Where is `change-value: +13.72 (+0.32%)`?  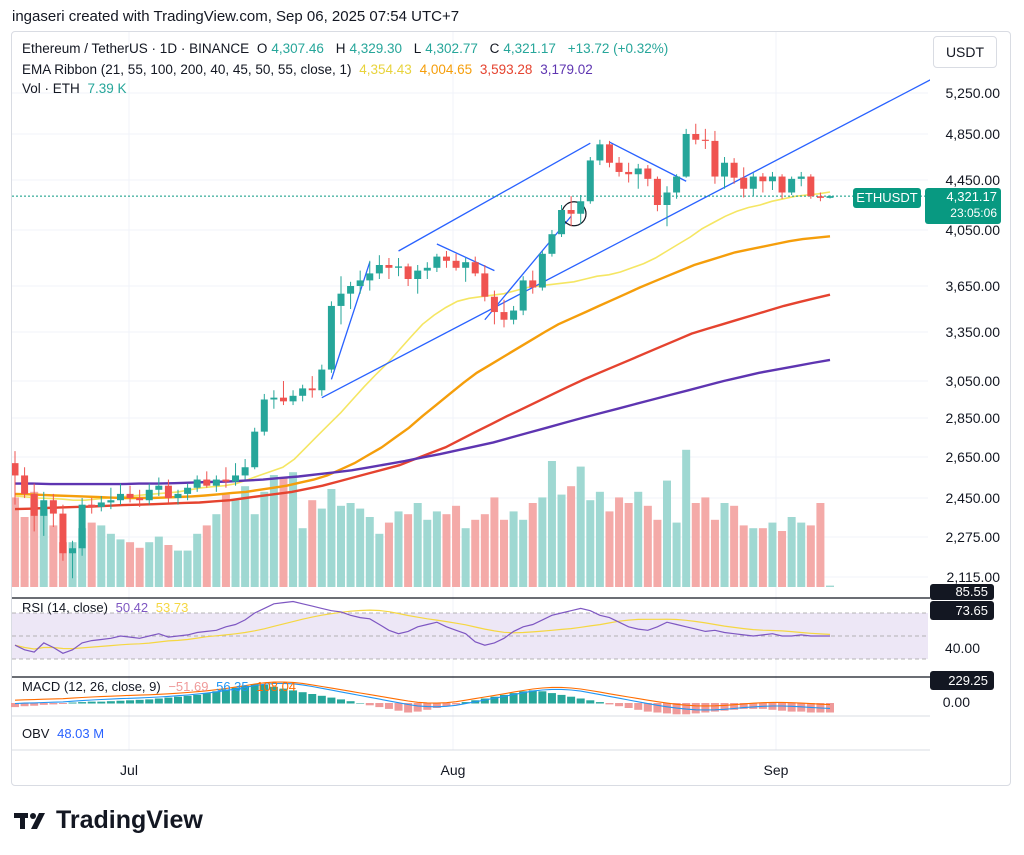 change-value: +13.72 (+0.32%) is located at coordinates (618, 48).